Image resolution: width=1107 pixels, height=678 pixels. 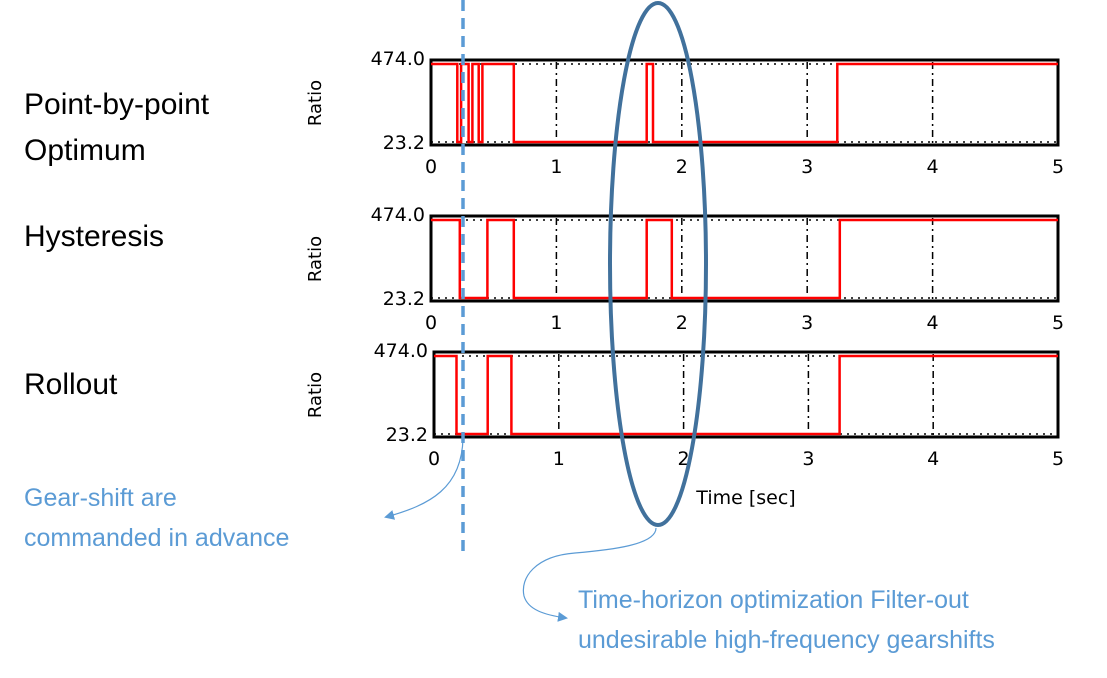 I want to click on note-gear-shift-line1: Gear-shift are, so click(x=100, y=498).